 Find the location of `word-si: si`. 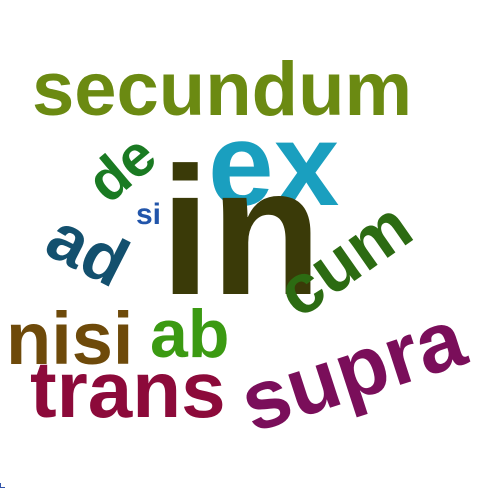

word-si: si is located at coordinates (149, 214).